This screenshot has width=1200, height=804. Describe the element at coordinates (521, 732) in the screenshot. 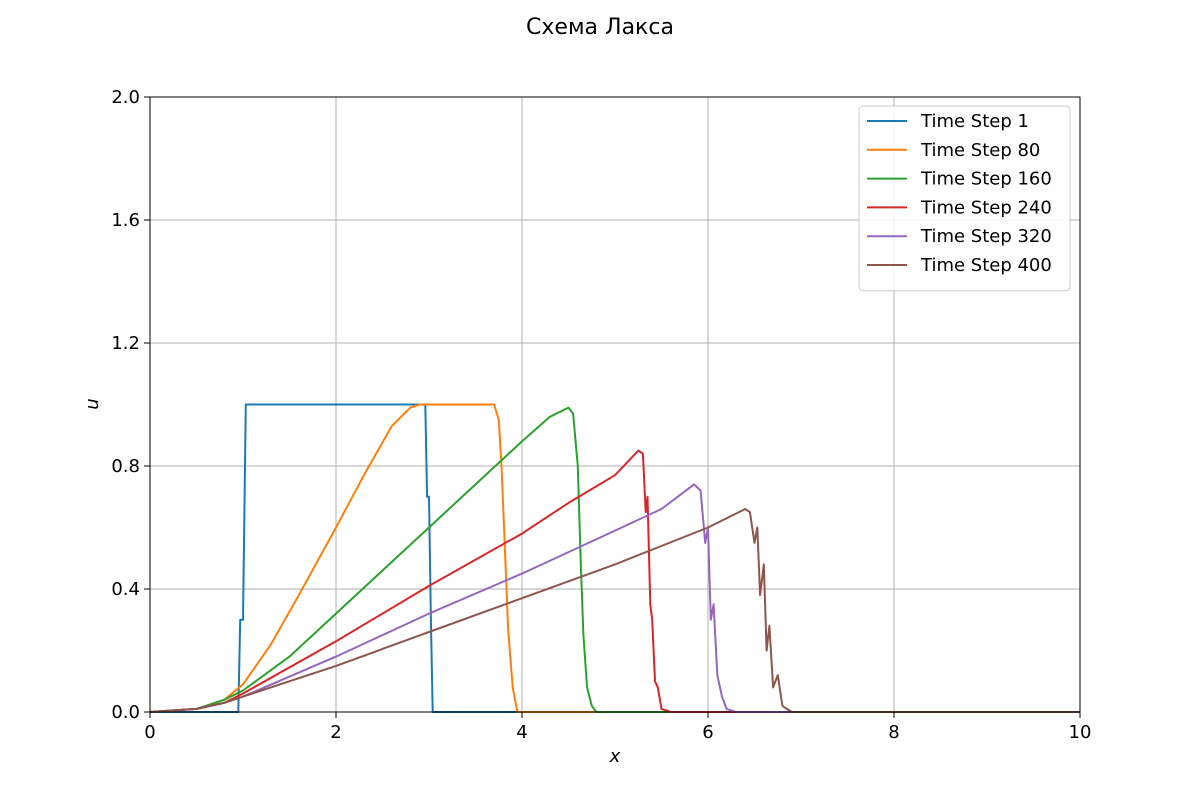

I see `x-tick-label: 4` at that location.